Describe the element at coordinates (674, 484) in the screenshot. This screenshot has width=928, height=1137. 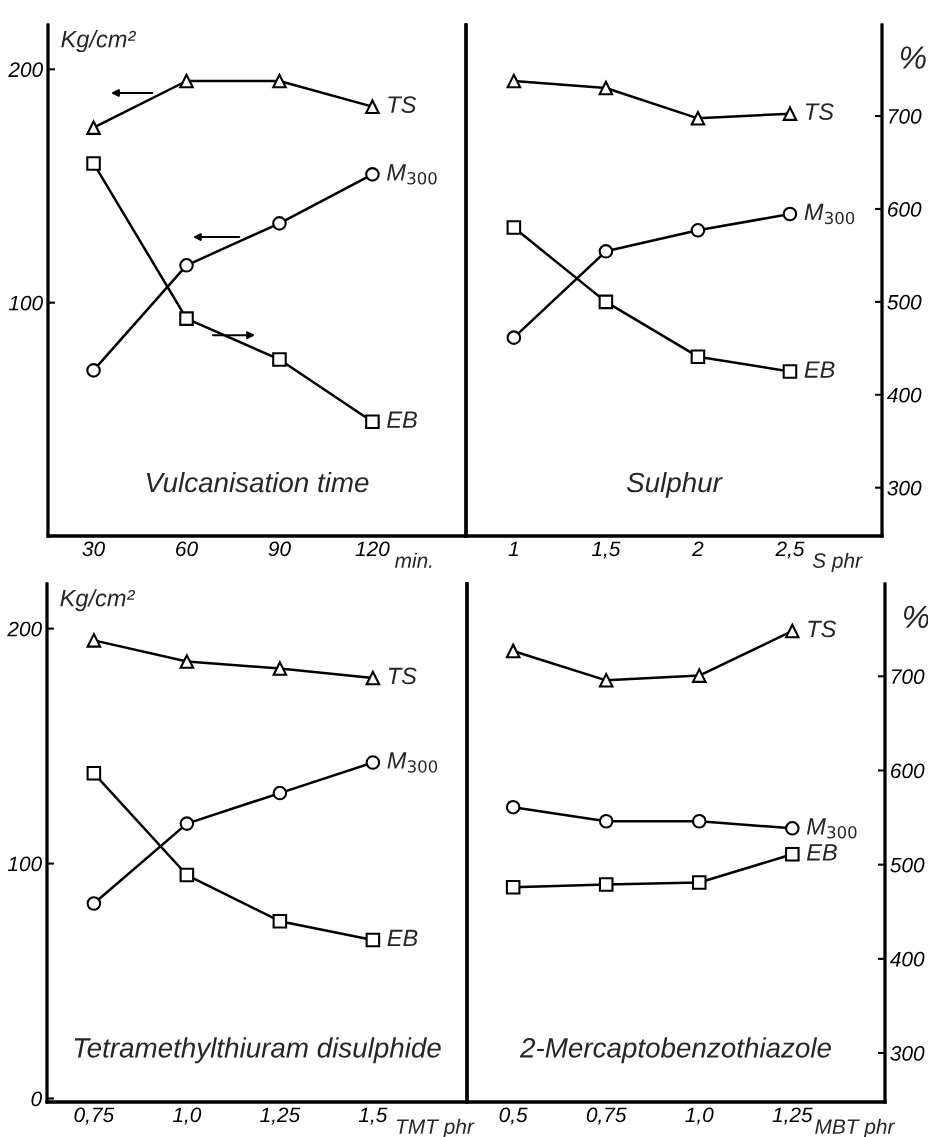
I see `text: Sulphur` at that location.